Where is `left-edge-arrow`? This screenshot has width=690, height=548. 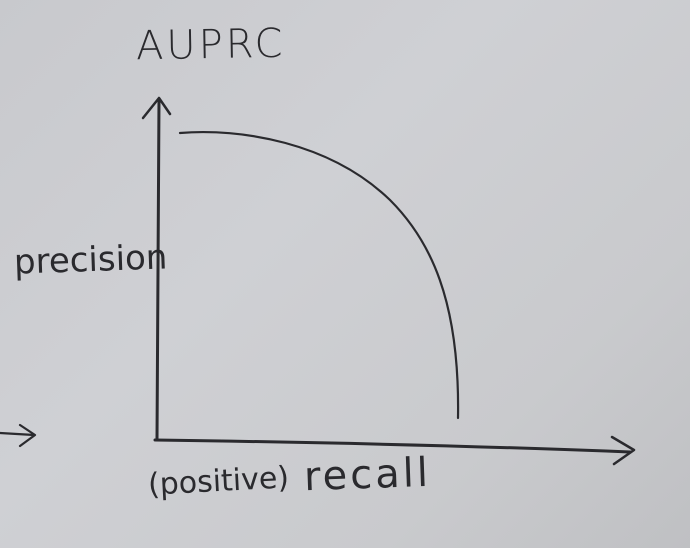
left-edge-arrow is located at coordinates (18, 435).